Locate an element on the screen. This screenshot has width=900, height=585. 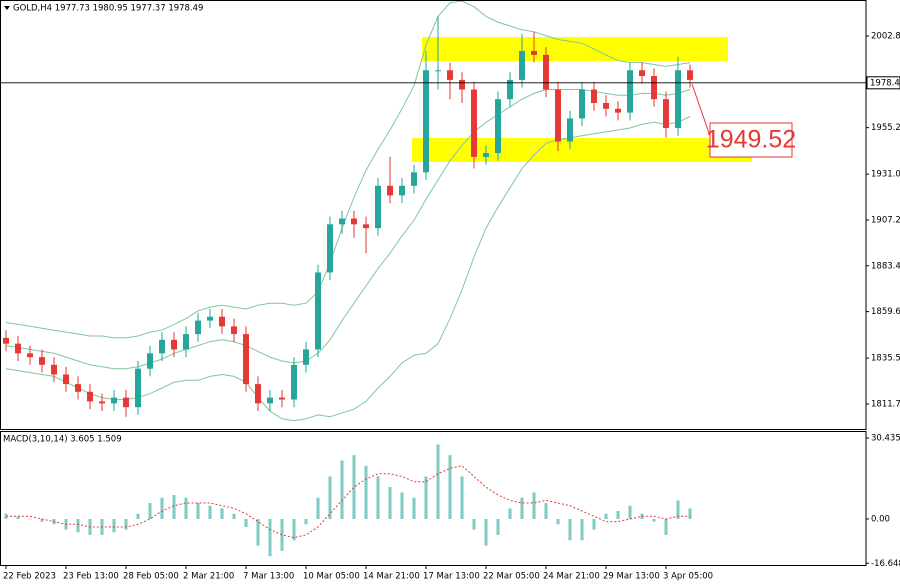
x-tick-label: 7 Mar 13:00 is located at coordinates (268, 577).